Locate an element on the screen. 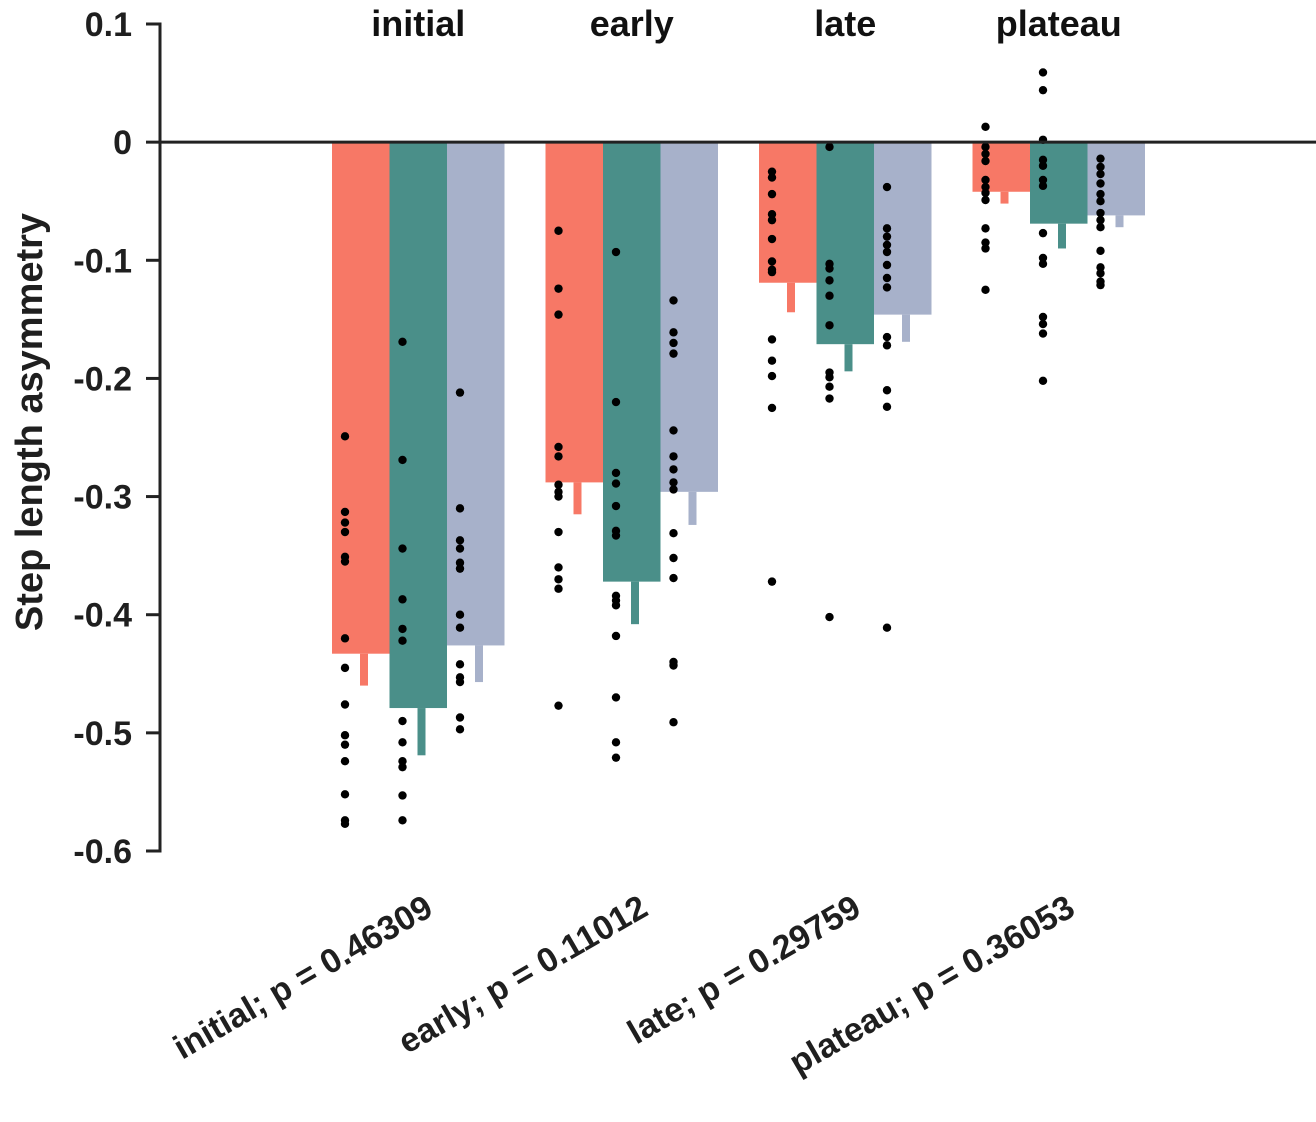 The height and width of the screenshot is (1122, 1316). y-axis-label: Step length asymmetry is located at coordinates (30, 422).